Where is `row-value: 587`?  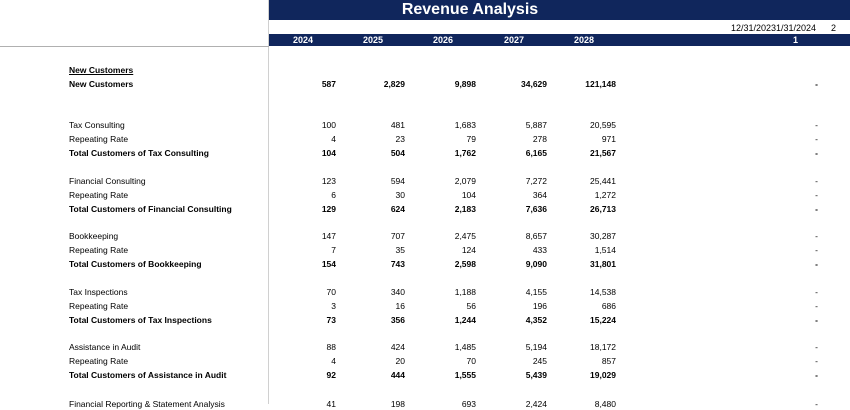
row-value: 587 is located at coordinates (328, 84).